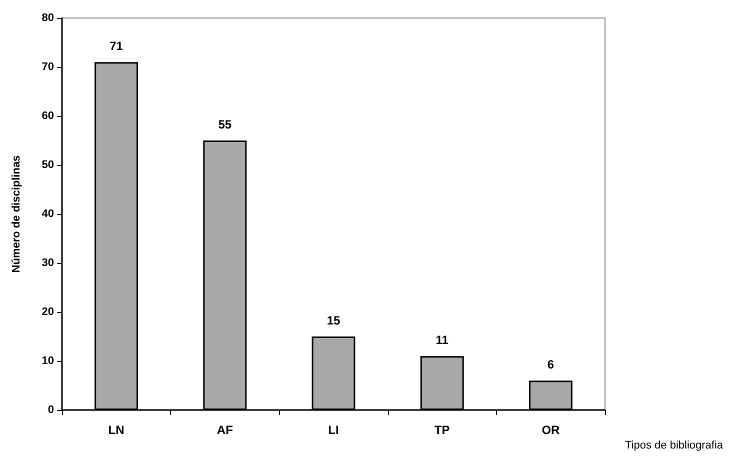 The width and height of the screenshot is (742, 457). I want to click on y-axis-title: Número de disciplinas, so click(16, 214).